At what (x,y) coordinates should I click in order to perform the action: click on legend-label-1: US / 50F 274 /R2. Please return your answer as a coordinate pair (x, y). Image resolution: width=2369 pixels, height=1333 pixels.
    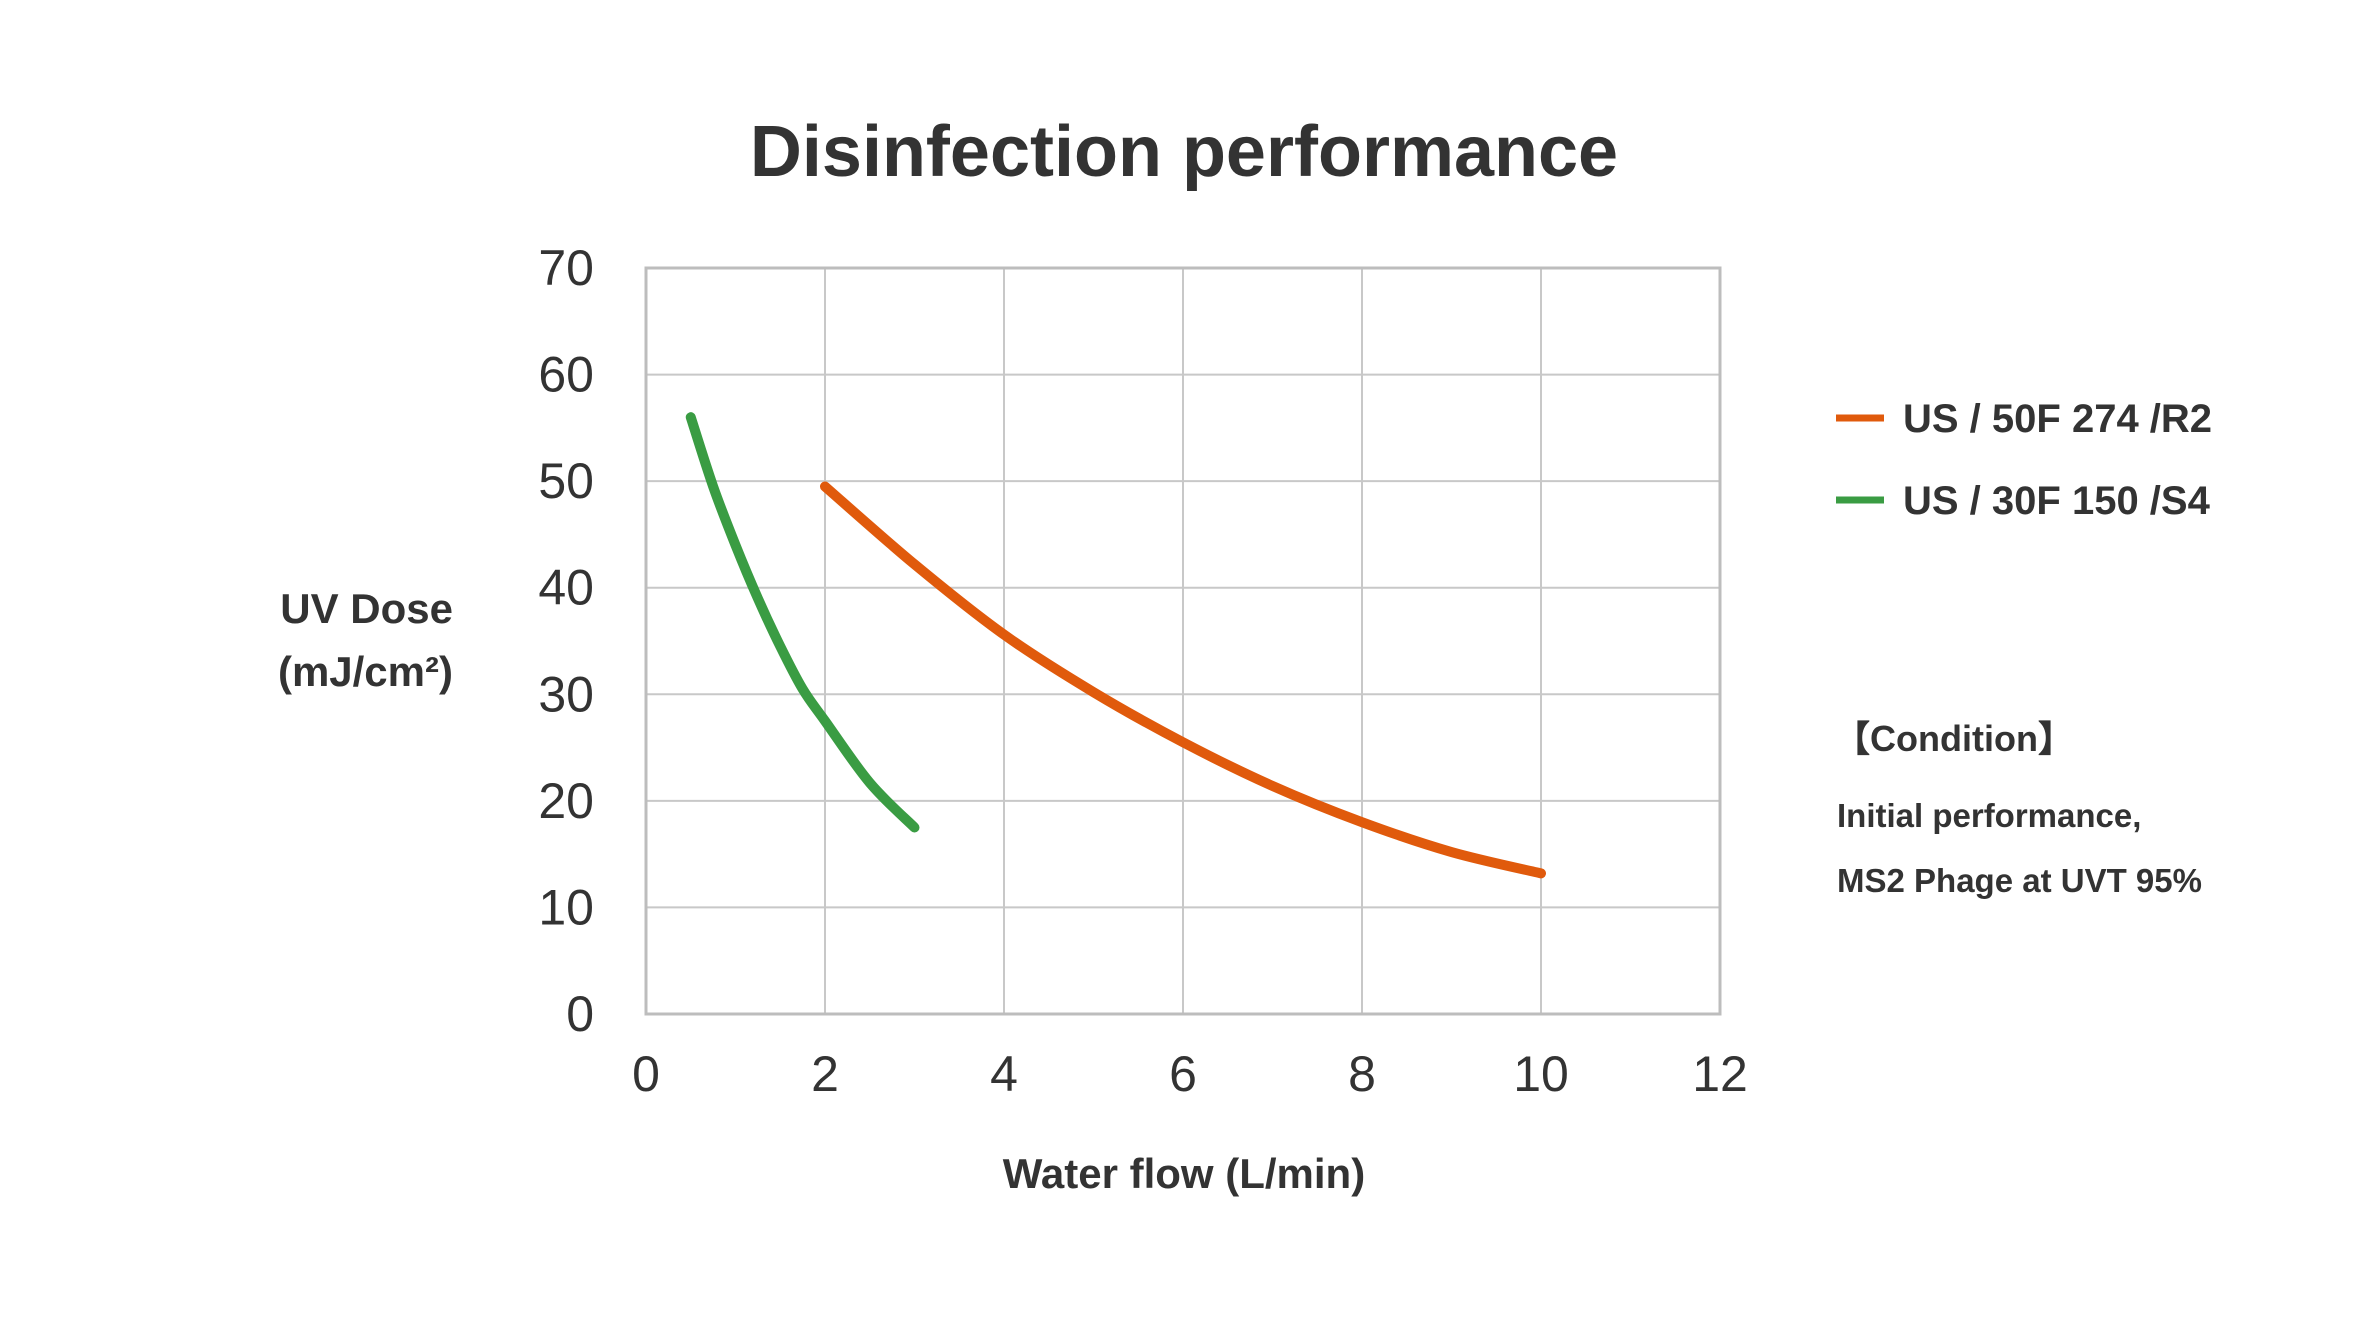
    Looking at the image, I should click on (2057, 419).